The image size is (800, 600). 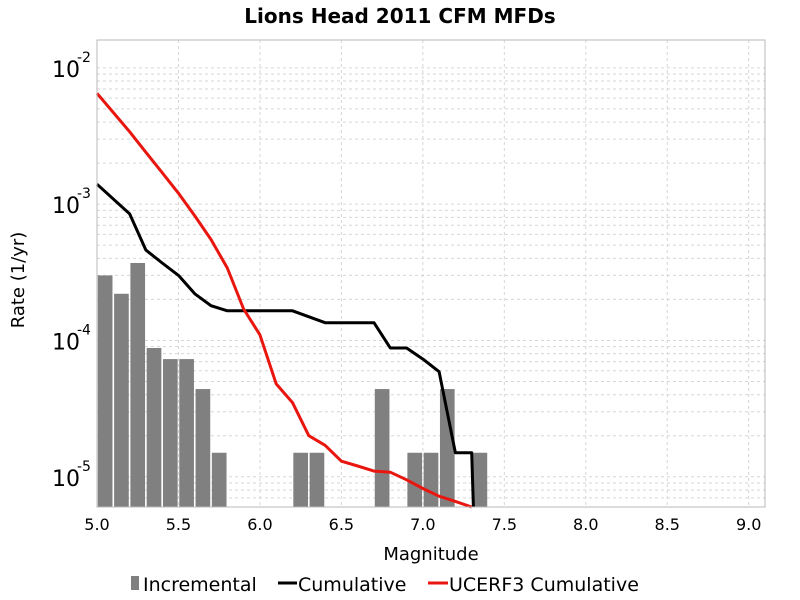 I want to click on x-tick-label: 7.5, so click(x=504, y=524).